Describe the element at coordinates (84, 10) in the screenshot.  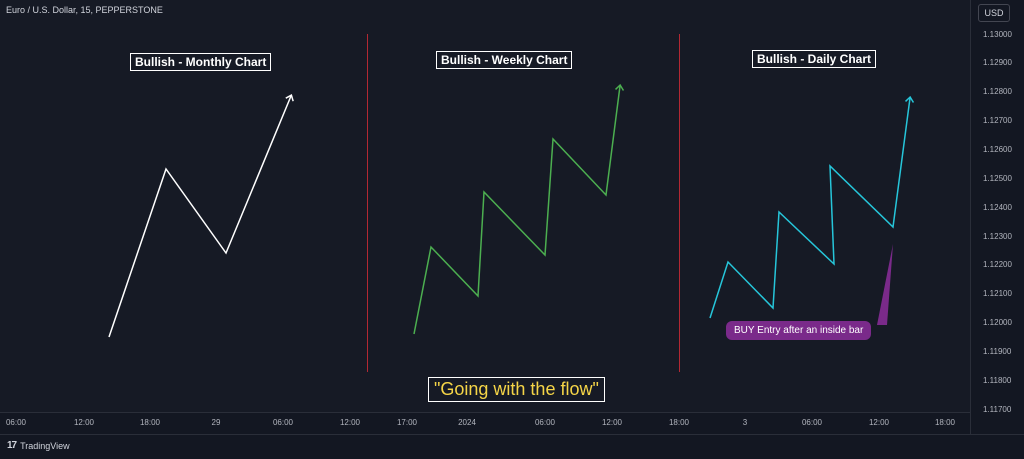
I see `symbol-title: Euro / U.S. Dollar, 15, PEPPERSTONE` at that location.